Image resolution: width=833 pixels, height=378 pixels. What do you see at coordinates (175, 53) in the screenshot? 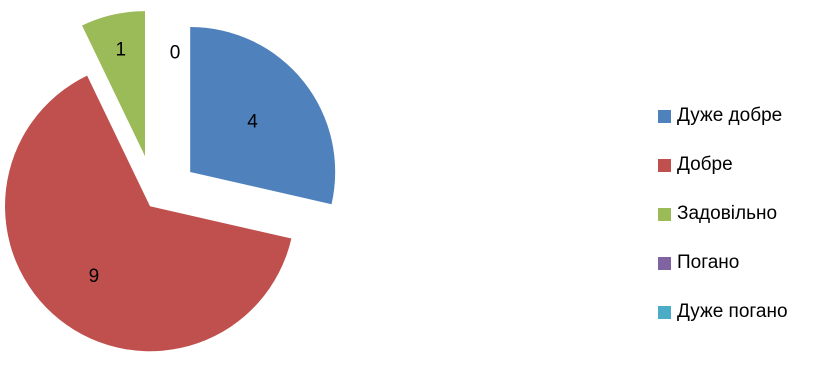
I see `pie-data-label-4: 0` at bounding box center [175, 53].